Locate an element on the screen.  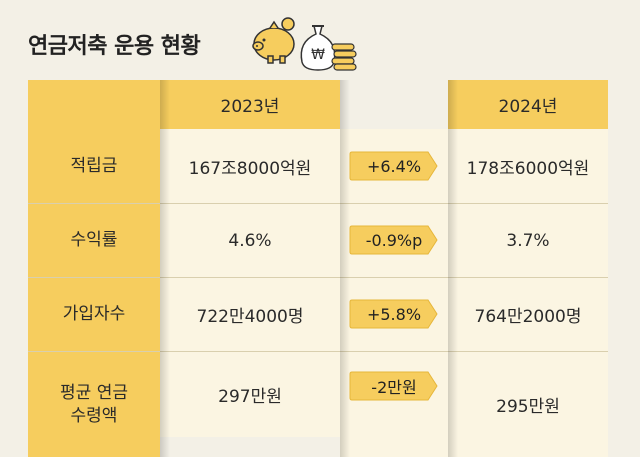
row-subscribers-2023: 722만4000명 is located at coordinates (250, 314).